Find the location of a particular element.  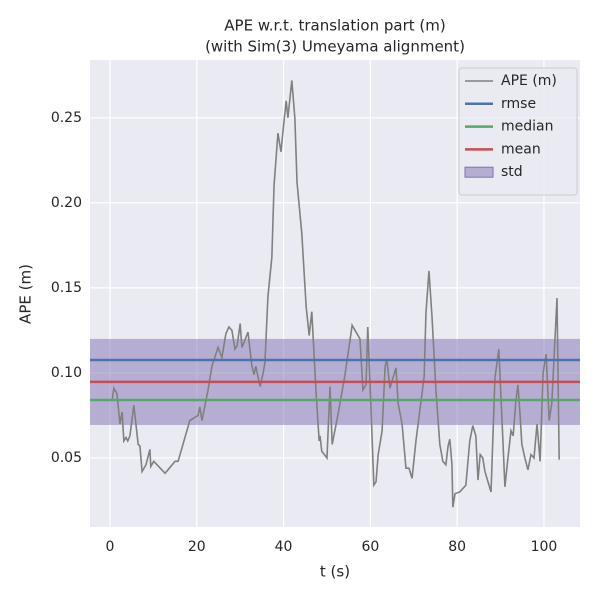

legend-label: std is located at coordinates (512, 172).